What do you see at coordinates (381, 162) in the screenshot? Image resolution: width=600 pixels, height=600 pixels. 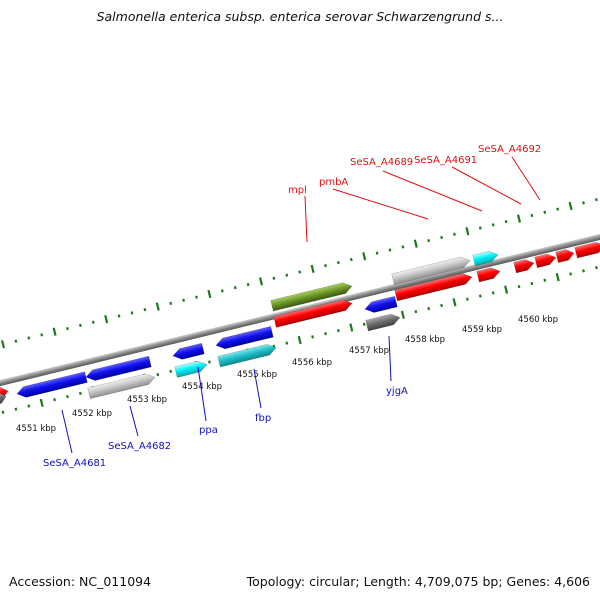 I see `gene-label-SeSA_A4689: SeSA_A4689` at bounding box center [381, 162].